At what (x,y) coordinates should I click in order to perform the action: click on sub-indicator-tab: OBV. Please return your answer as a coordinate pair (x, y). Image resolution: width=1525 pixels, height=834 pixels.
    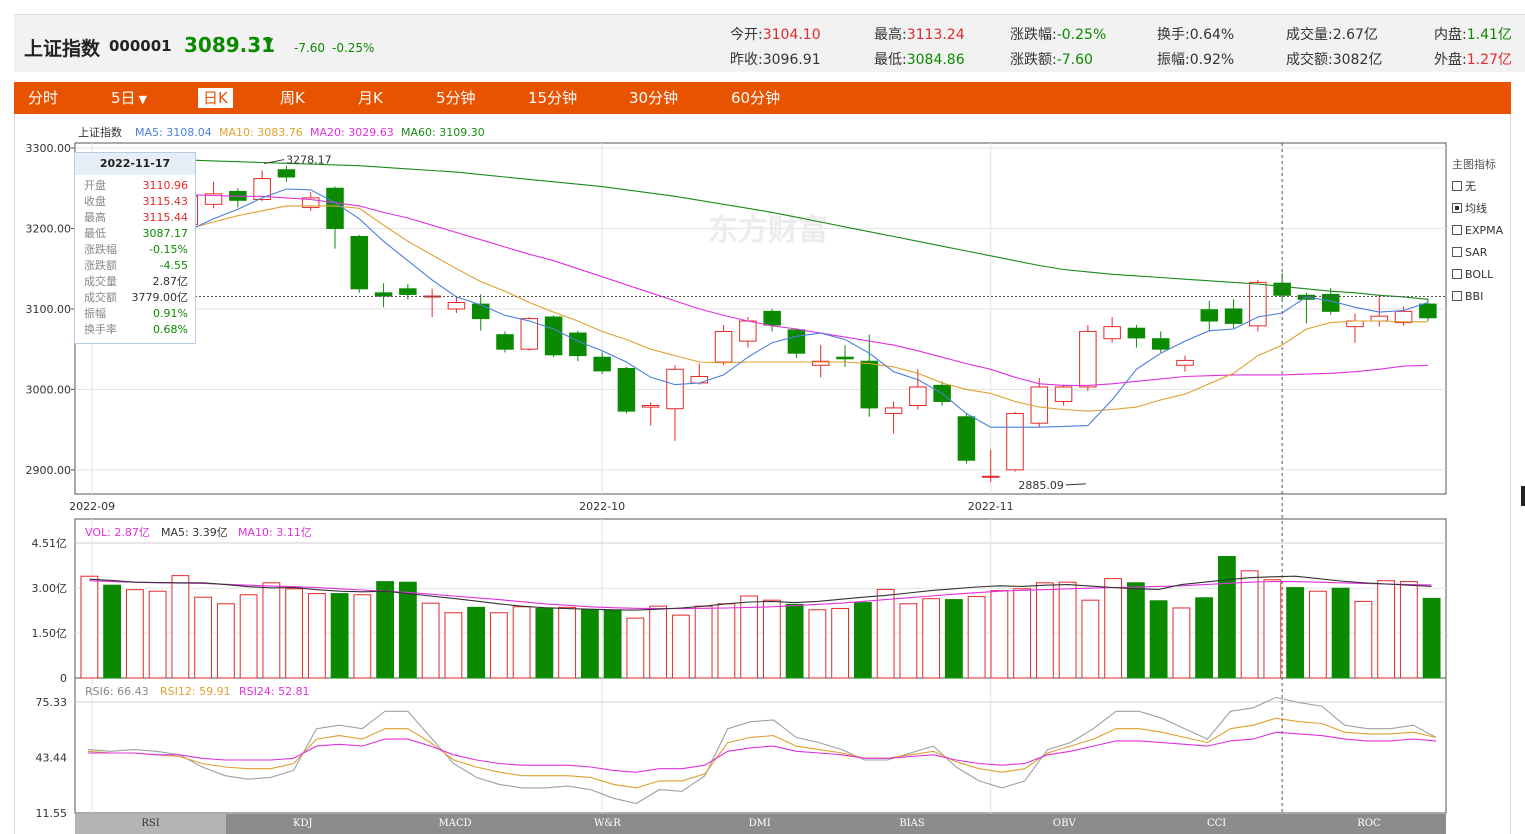
    Looking at the image, I should click on (1064, 823).